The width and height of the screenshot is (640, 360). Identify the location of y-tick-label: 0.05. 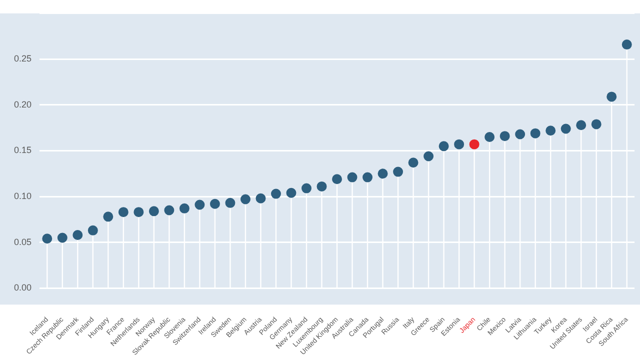
(23, 241).